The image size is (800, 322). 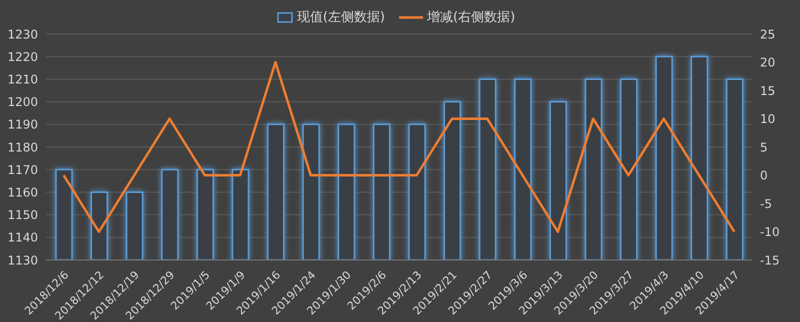 What do you see at coordinates (22, 34) in the screenshot?
I see `y-tick-label: 1230` at bounding box center [22, 34].